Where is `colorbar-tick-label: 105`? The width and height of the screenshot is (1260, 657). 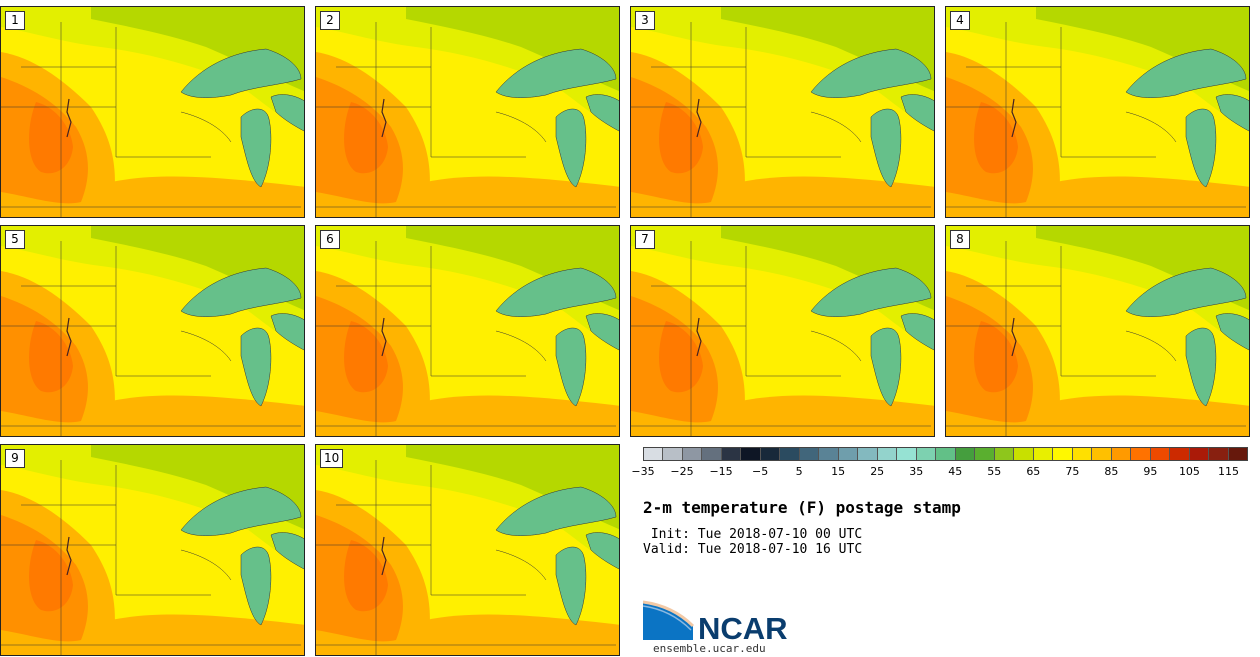 colorbar-tick-label: 105 is located at coordinates (1189, 471).